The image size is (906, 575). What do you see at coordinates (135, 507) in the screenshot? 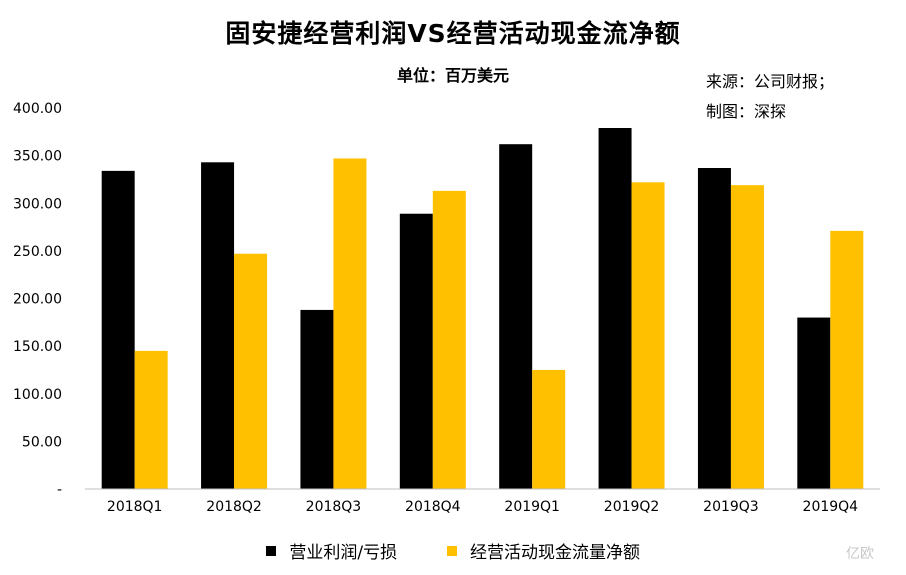
I see `x-tick-label: 2018Q1` at bounding box center [135, 507].